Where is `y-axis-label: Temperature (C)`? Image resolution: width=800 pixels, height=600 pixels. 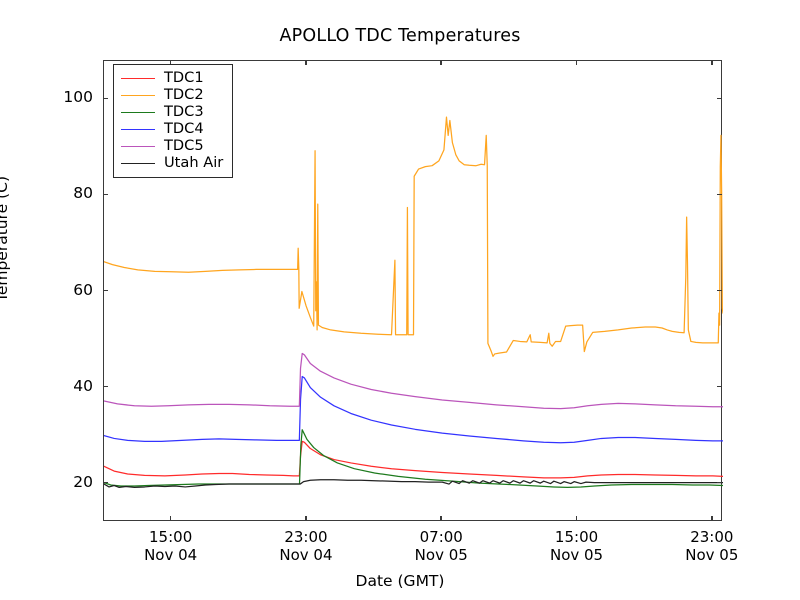 y-axis-label: Temperature (C) is located at coordinates (5, 239).